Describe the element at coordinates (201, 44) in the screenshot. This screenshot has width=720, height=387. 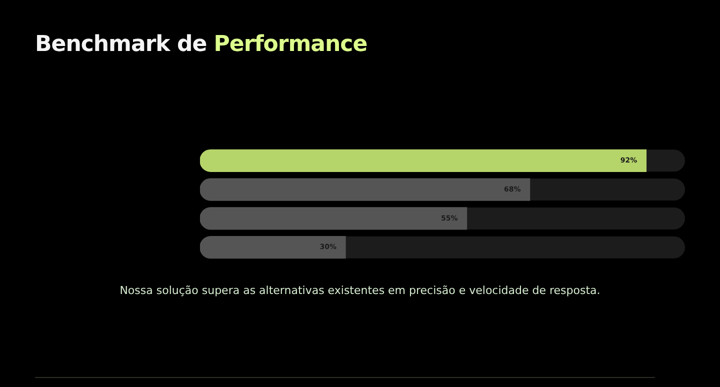
I see `chart-title: Benchmark de Performance` at that location.